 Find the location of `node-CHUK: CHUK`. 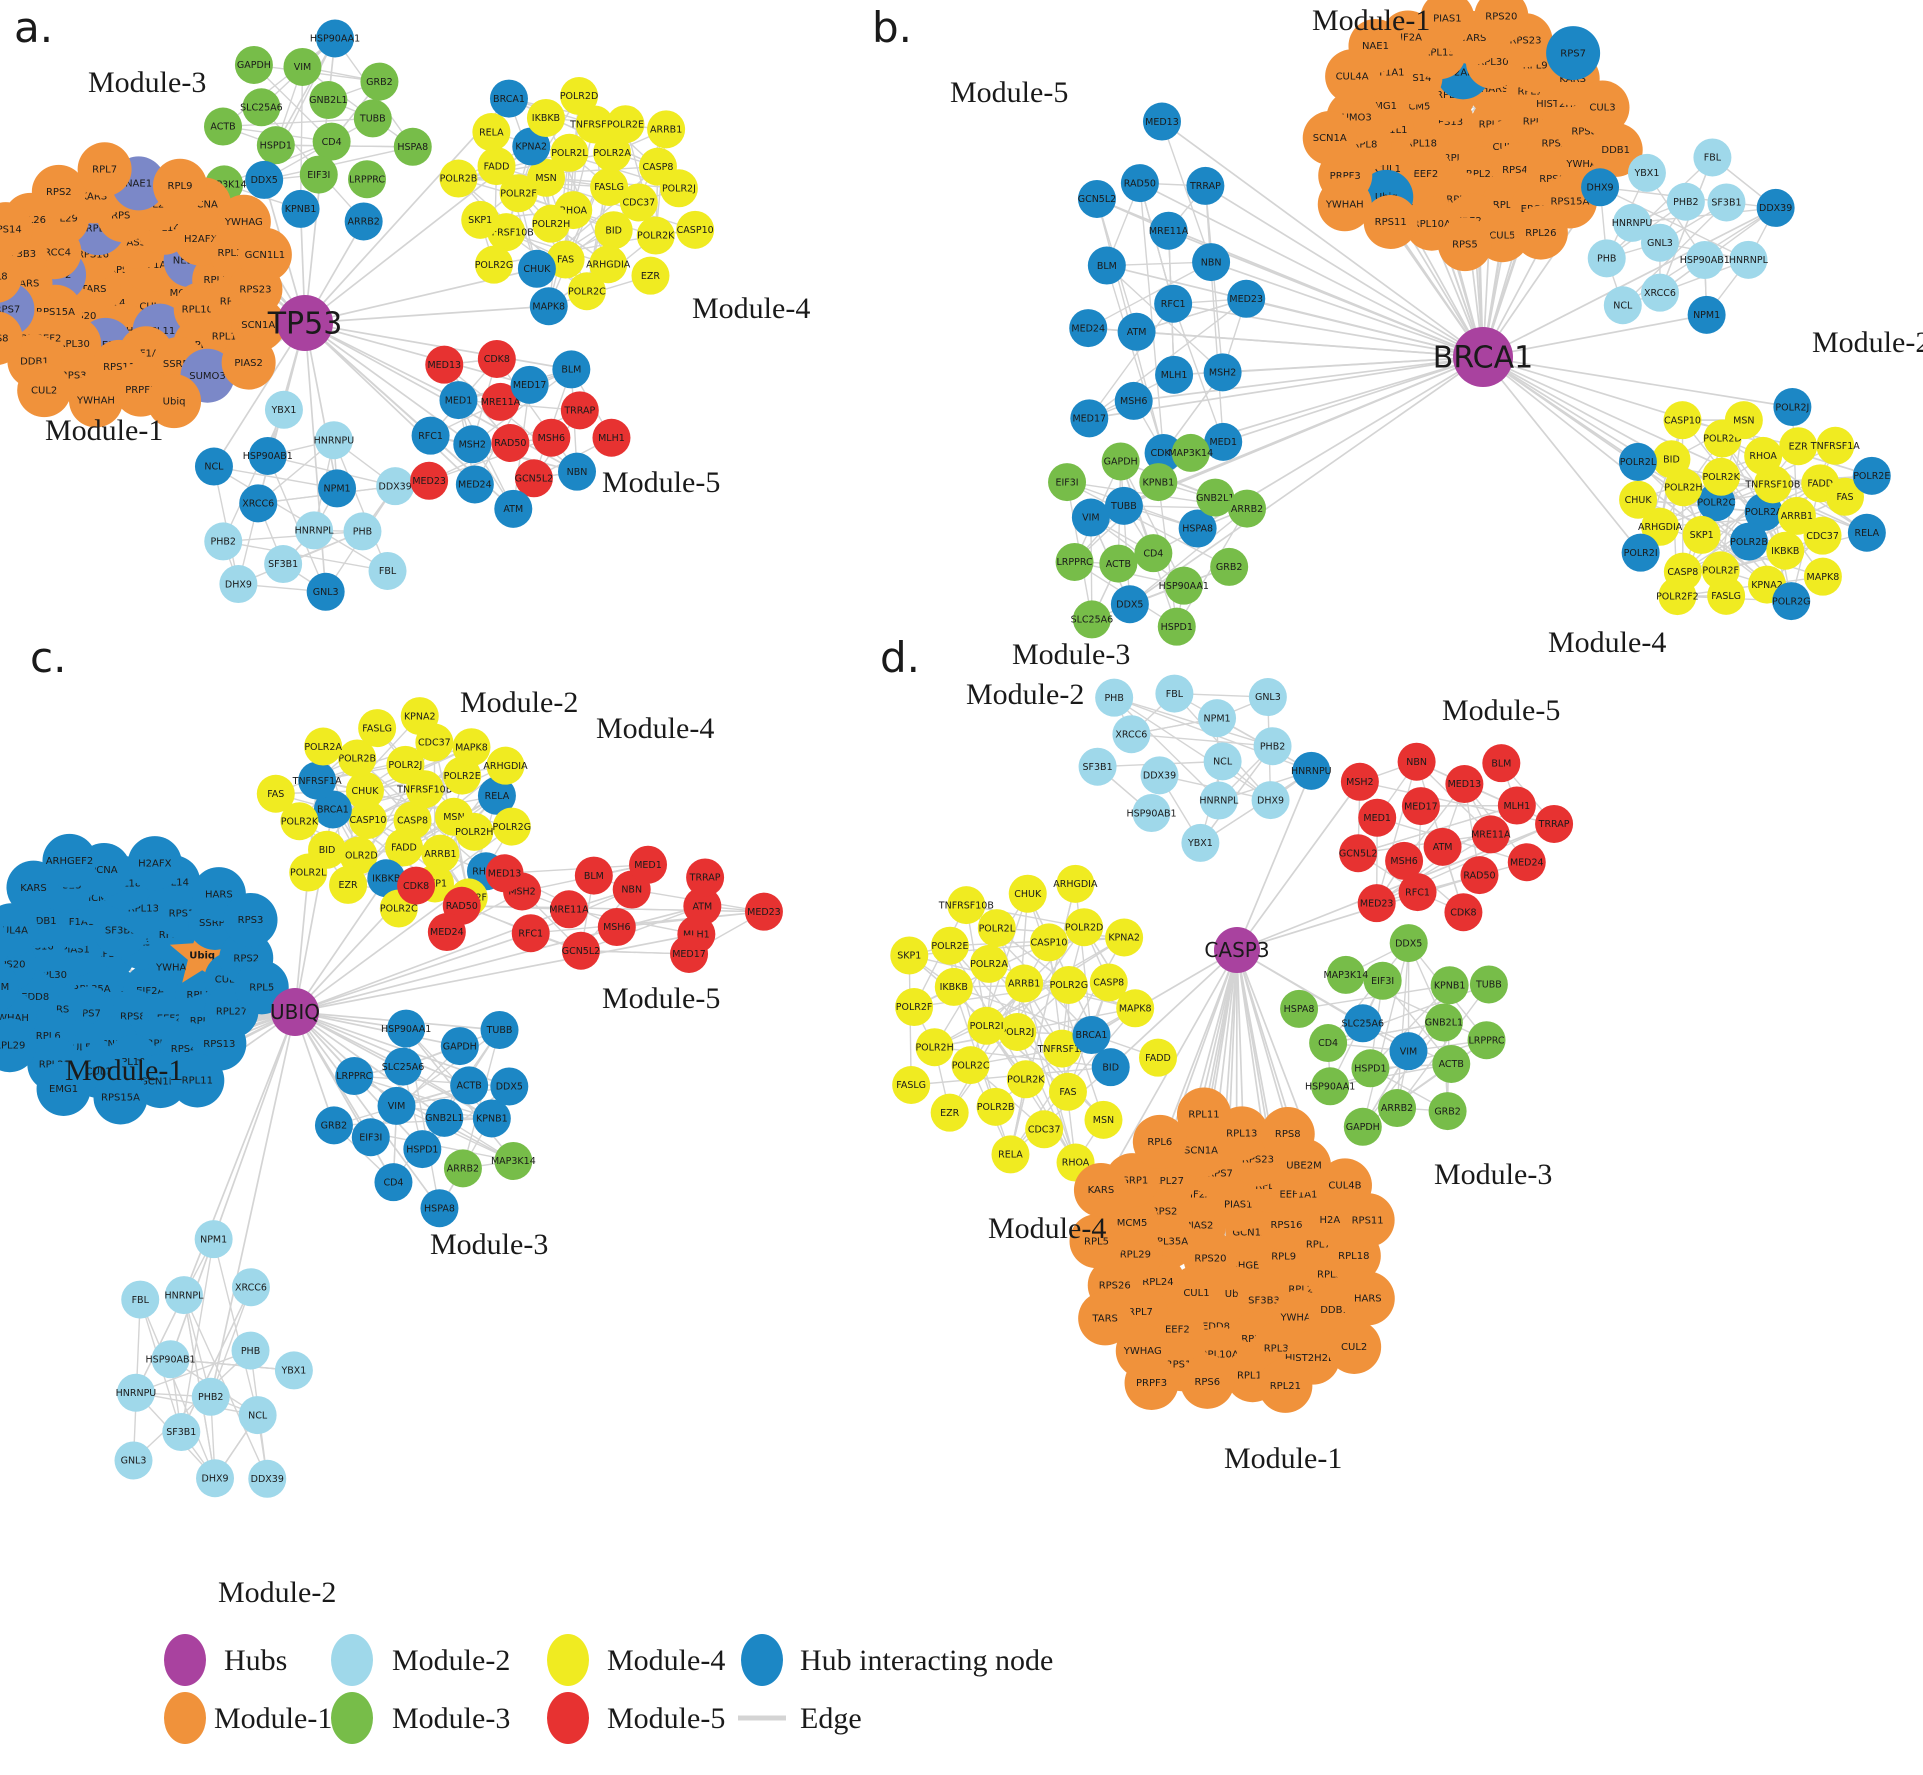

node-CHUK: CHUK is located at coordinates (1638, 499).